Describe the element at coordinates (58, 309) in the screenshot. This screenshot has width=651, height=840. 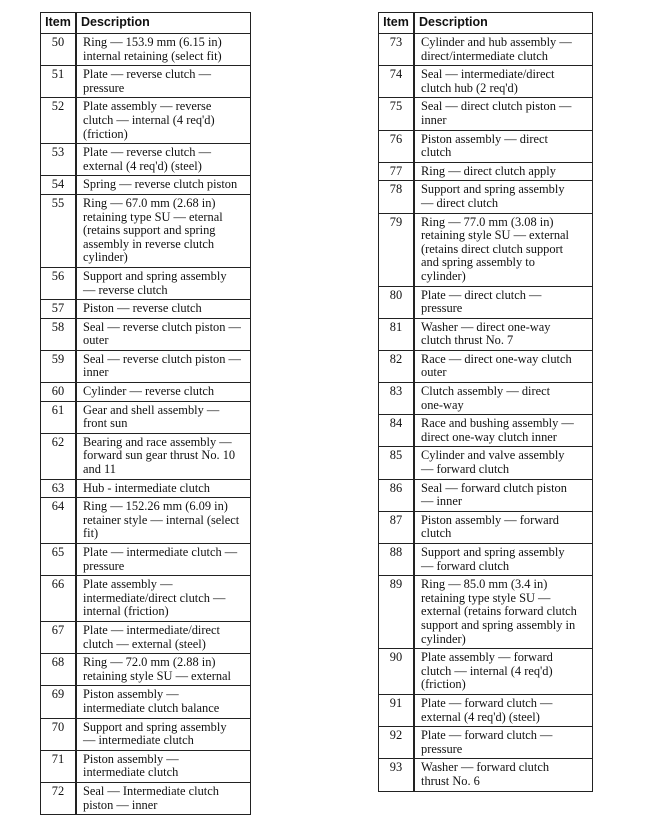
I see `item-number: 57` at that location.